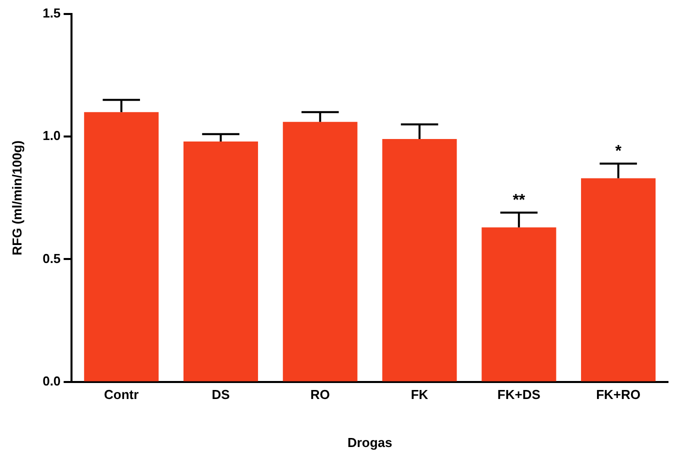  I want to click on annotation: **, so click(519, 201).